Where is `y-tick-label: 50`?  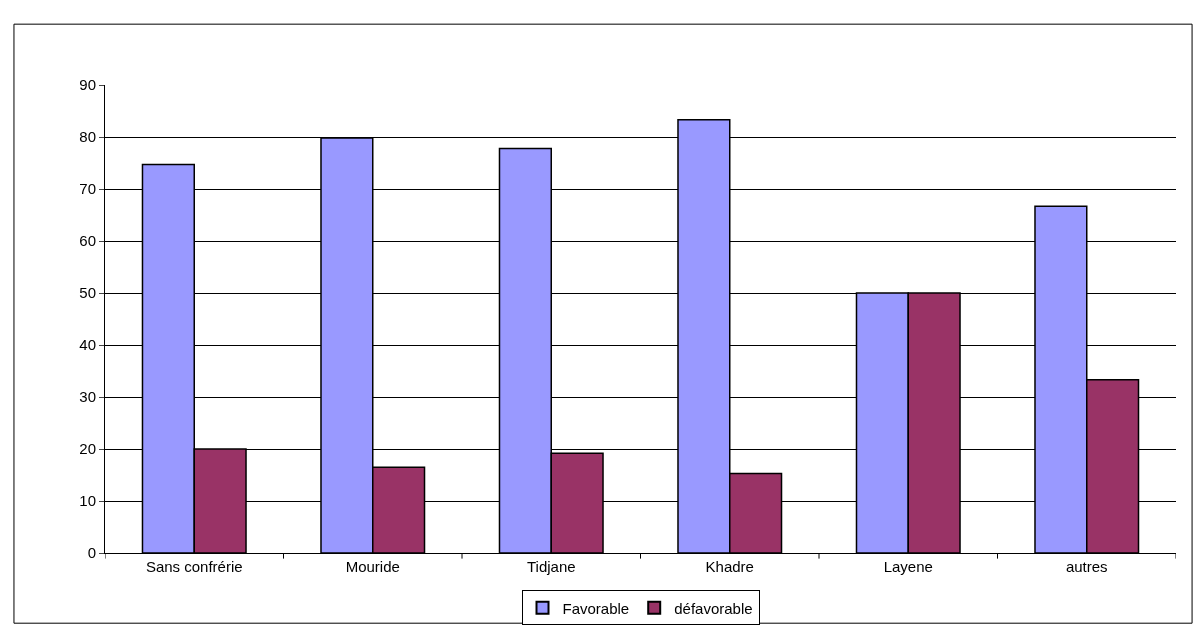 y-tick-label: 50 is located at coordinates (87, 293).